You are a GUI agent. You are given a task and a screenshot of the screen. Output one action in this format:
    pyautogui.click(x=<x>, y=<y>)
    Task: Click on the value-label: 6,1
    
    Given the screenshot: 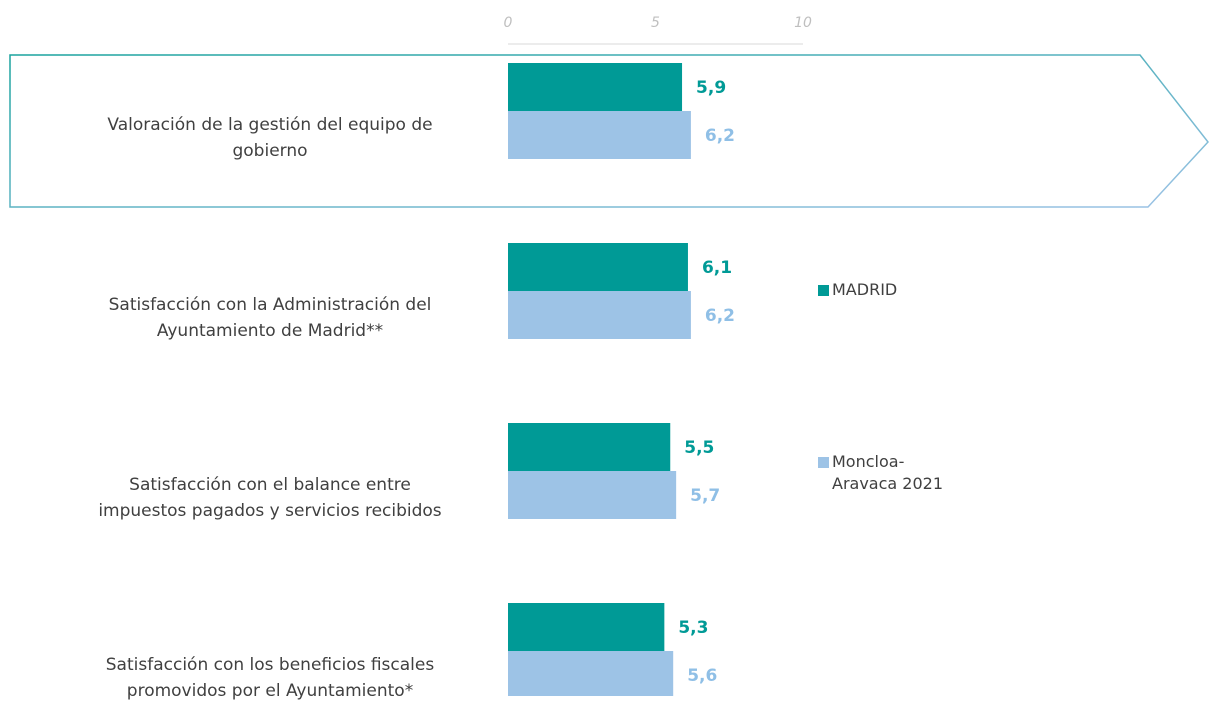 What is the action you would take?
    pyautogui.click(x=717, y=268)
    